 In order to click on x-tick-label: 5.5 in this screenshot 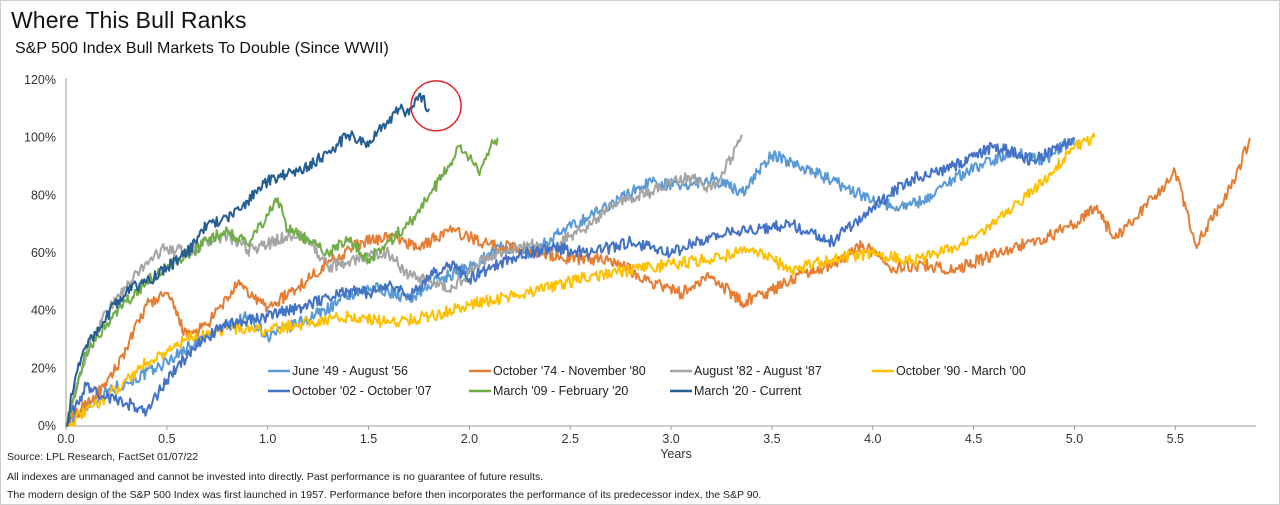, I will do `click(1175, 439)`.